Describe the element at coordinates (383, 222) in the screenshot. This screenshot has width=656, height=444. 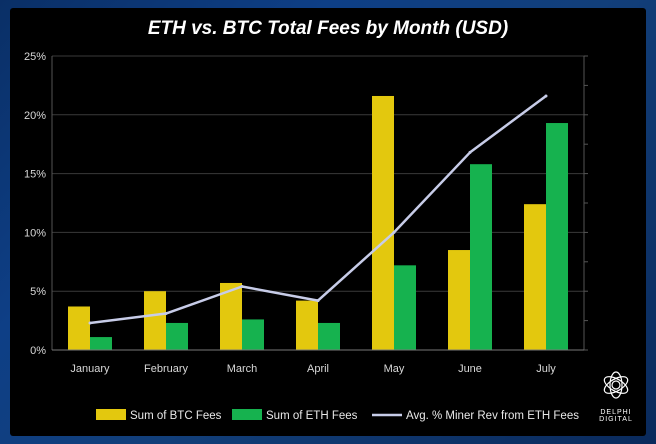
I see `bar-sum-of-btc-fees-may` at that location.